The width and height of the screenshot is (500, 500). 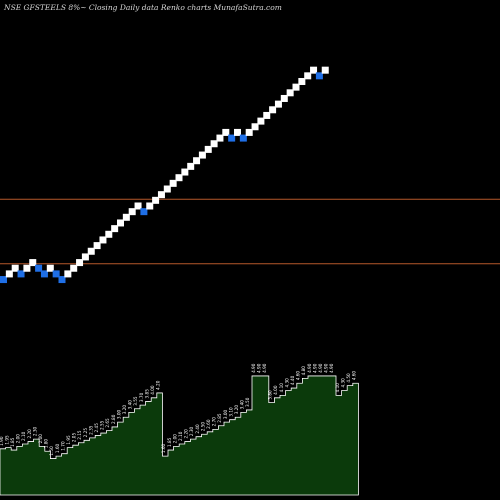 I want to click on volume-label: 2.35, so click(x=90, y=430).